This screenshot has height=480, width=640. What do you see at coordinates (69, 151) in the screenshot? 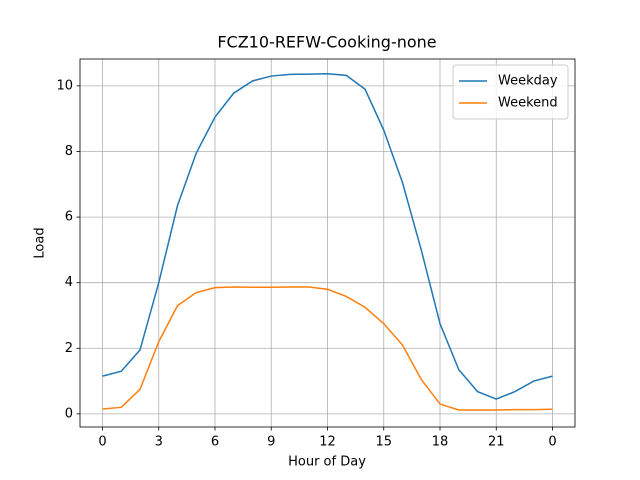
I see `y-tick-label: 8` at bounding box center [69, 151].